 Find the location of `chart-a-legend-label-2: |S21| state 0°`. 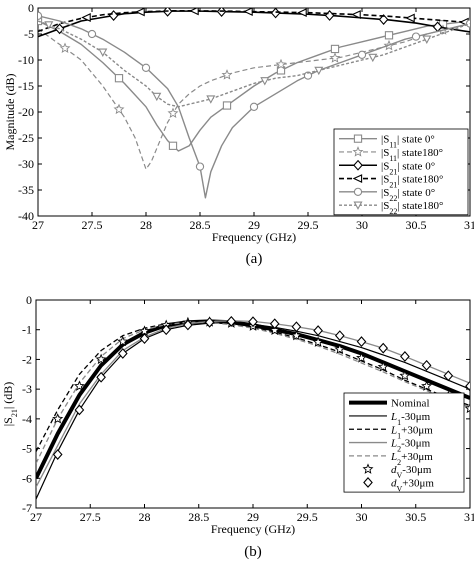

chart-a-legend-label-2: |S21| state 0° is located at coordinates (408, 168).